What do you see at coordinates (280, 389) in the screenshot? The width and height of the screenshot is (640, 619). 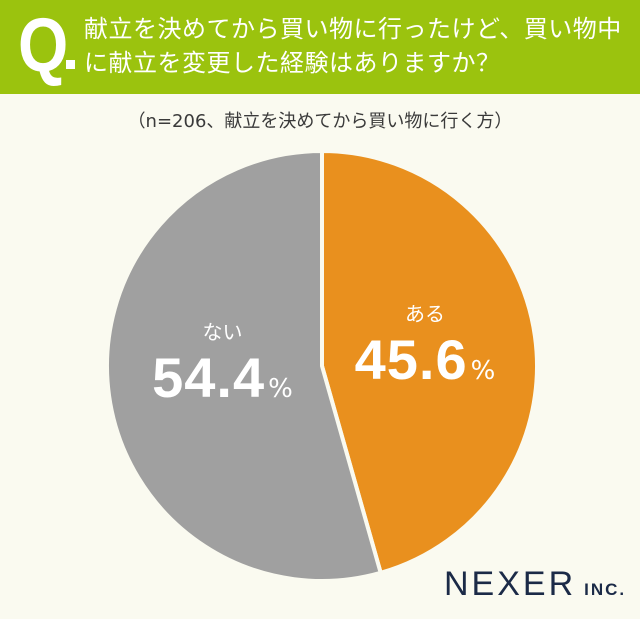 I see `label-no-unit: %` at bounding box center [280, 389].